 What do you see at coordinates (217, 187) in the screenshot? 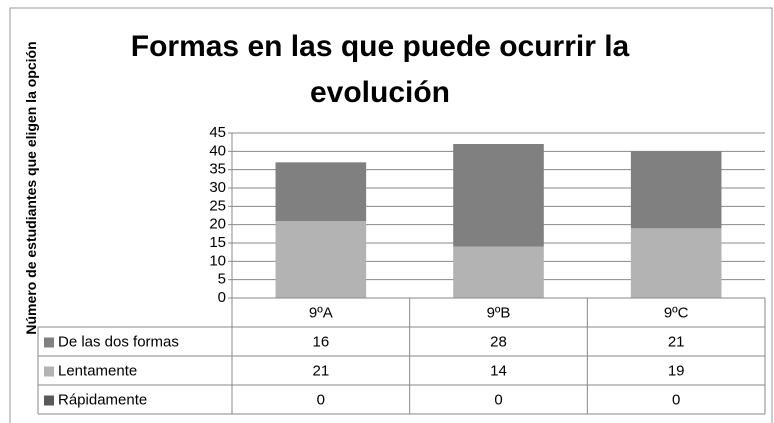
I see `y-tick-label: 30` at bounding box center [217, 187].